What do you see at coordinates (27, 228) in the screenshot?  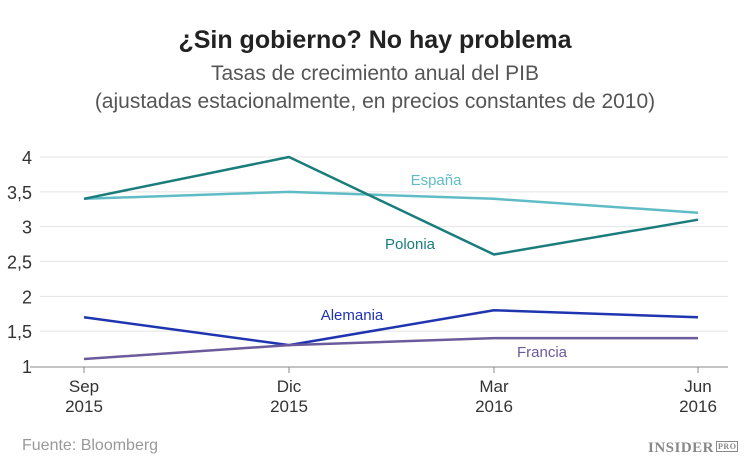 I see `y-tick-label: 3` at bounding box center [27, 228].